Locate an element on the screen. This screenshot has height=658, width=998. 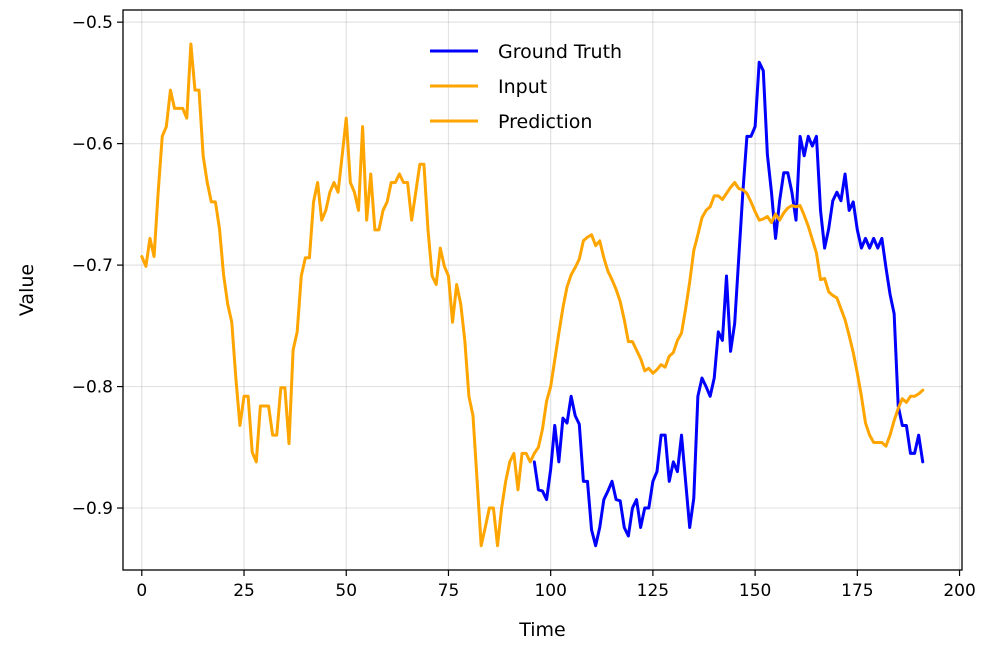
y-tick-label: −0.5 is located at coordinates (92, 23).